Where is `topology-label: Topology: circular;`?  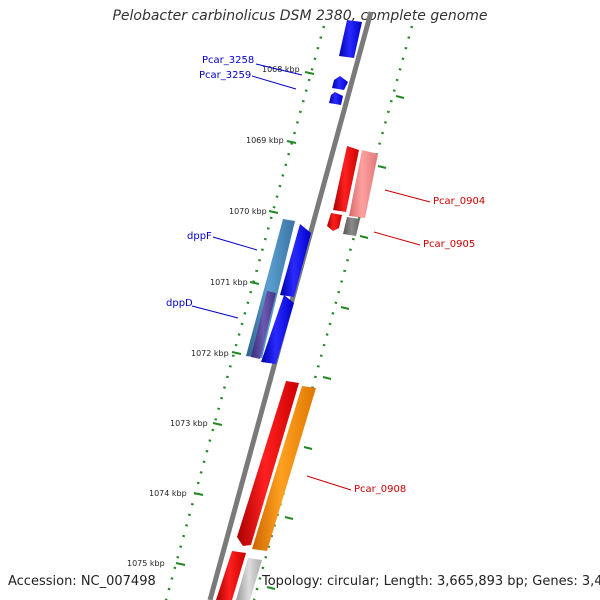
topology-label: Topology: circular; is located at coordinates (321, 581).